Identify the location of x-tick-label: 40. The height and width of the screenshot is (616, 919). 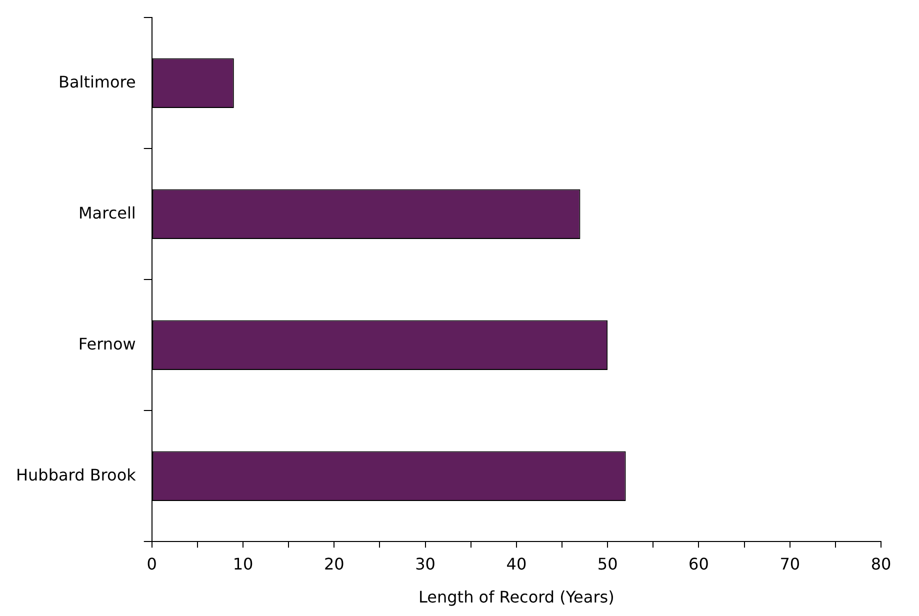
(516, 564).